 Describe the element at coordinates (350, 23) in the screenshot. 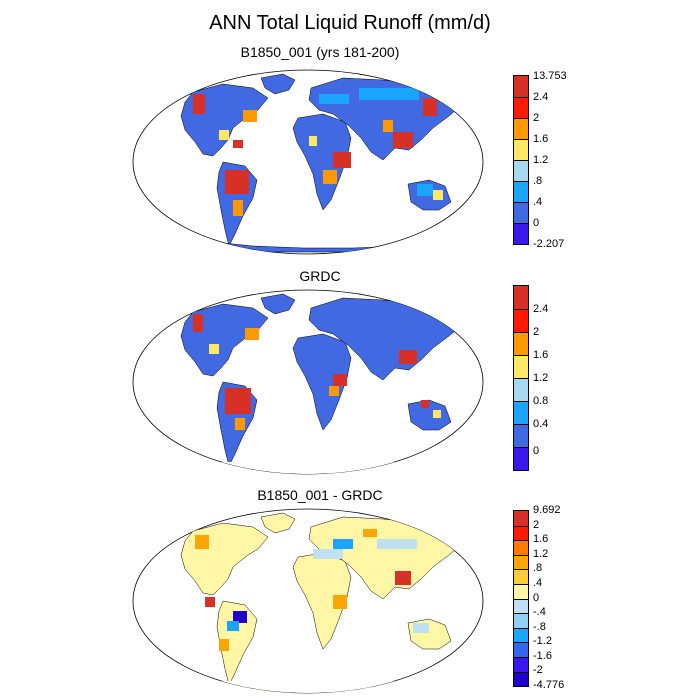

I see `figure-title: ANN Total Liquid Runoff (mm/d)` at that location.